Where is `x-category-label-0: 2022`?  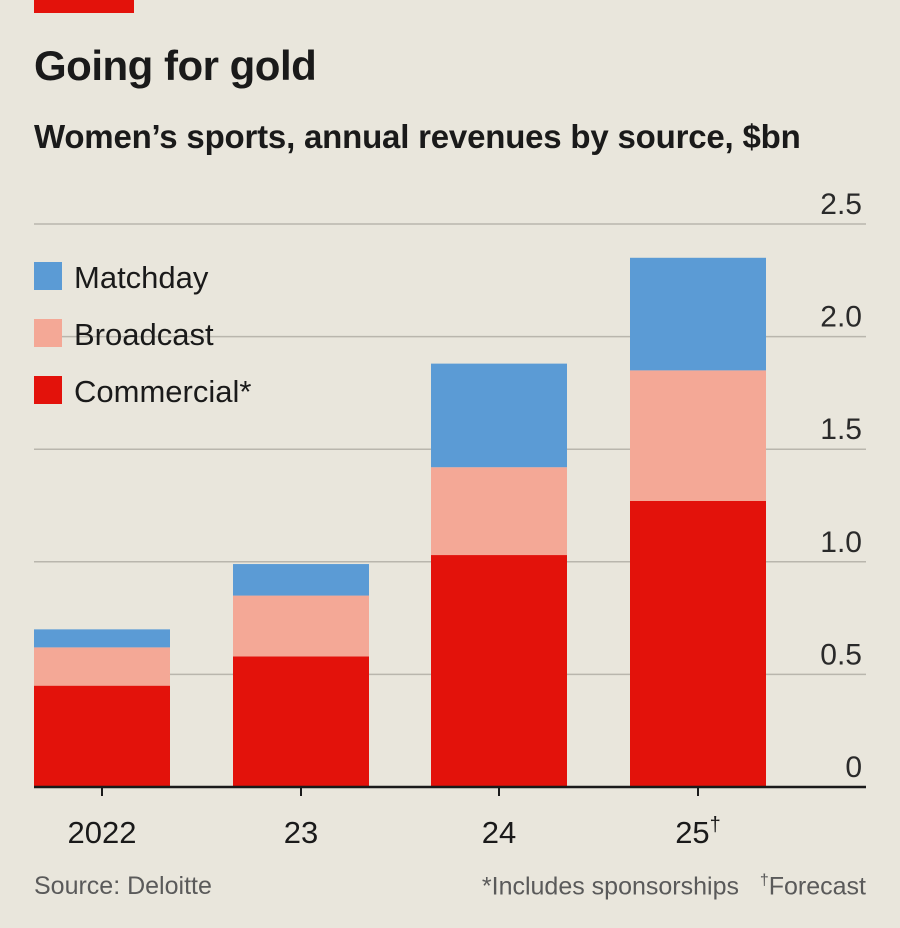
x-category-label-0: 2022 is located at coordinates (102, 832).